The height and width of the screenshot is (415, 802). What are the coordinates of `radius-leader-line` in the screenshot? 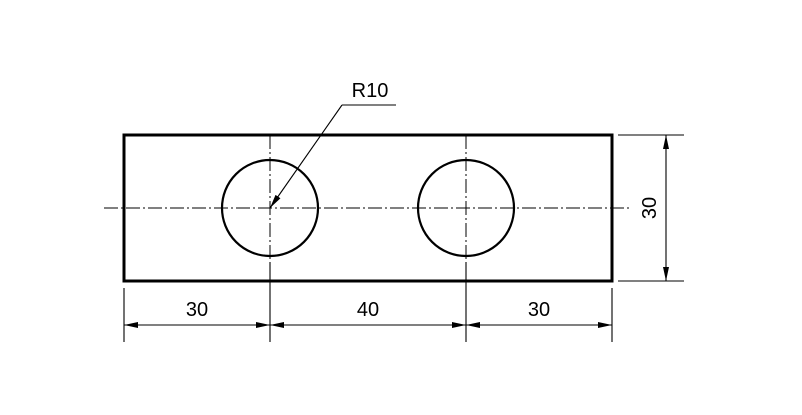 It's located at (306, 156).